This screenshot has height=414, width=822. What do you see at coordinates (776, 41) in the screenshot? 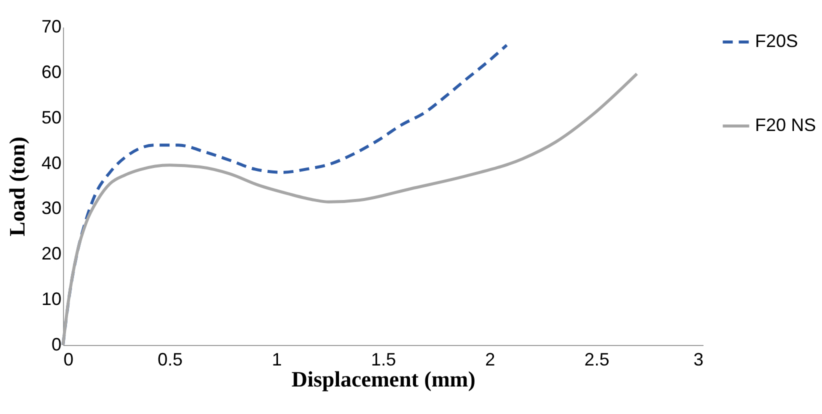
I see `legend-label: F20S` at bounding box center [776, 41].